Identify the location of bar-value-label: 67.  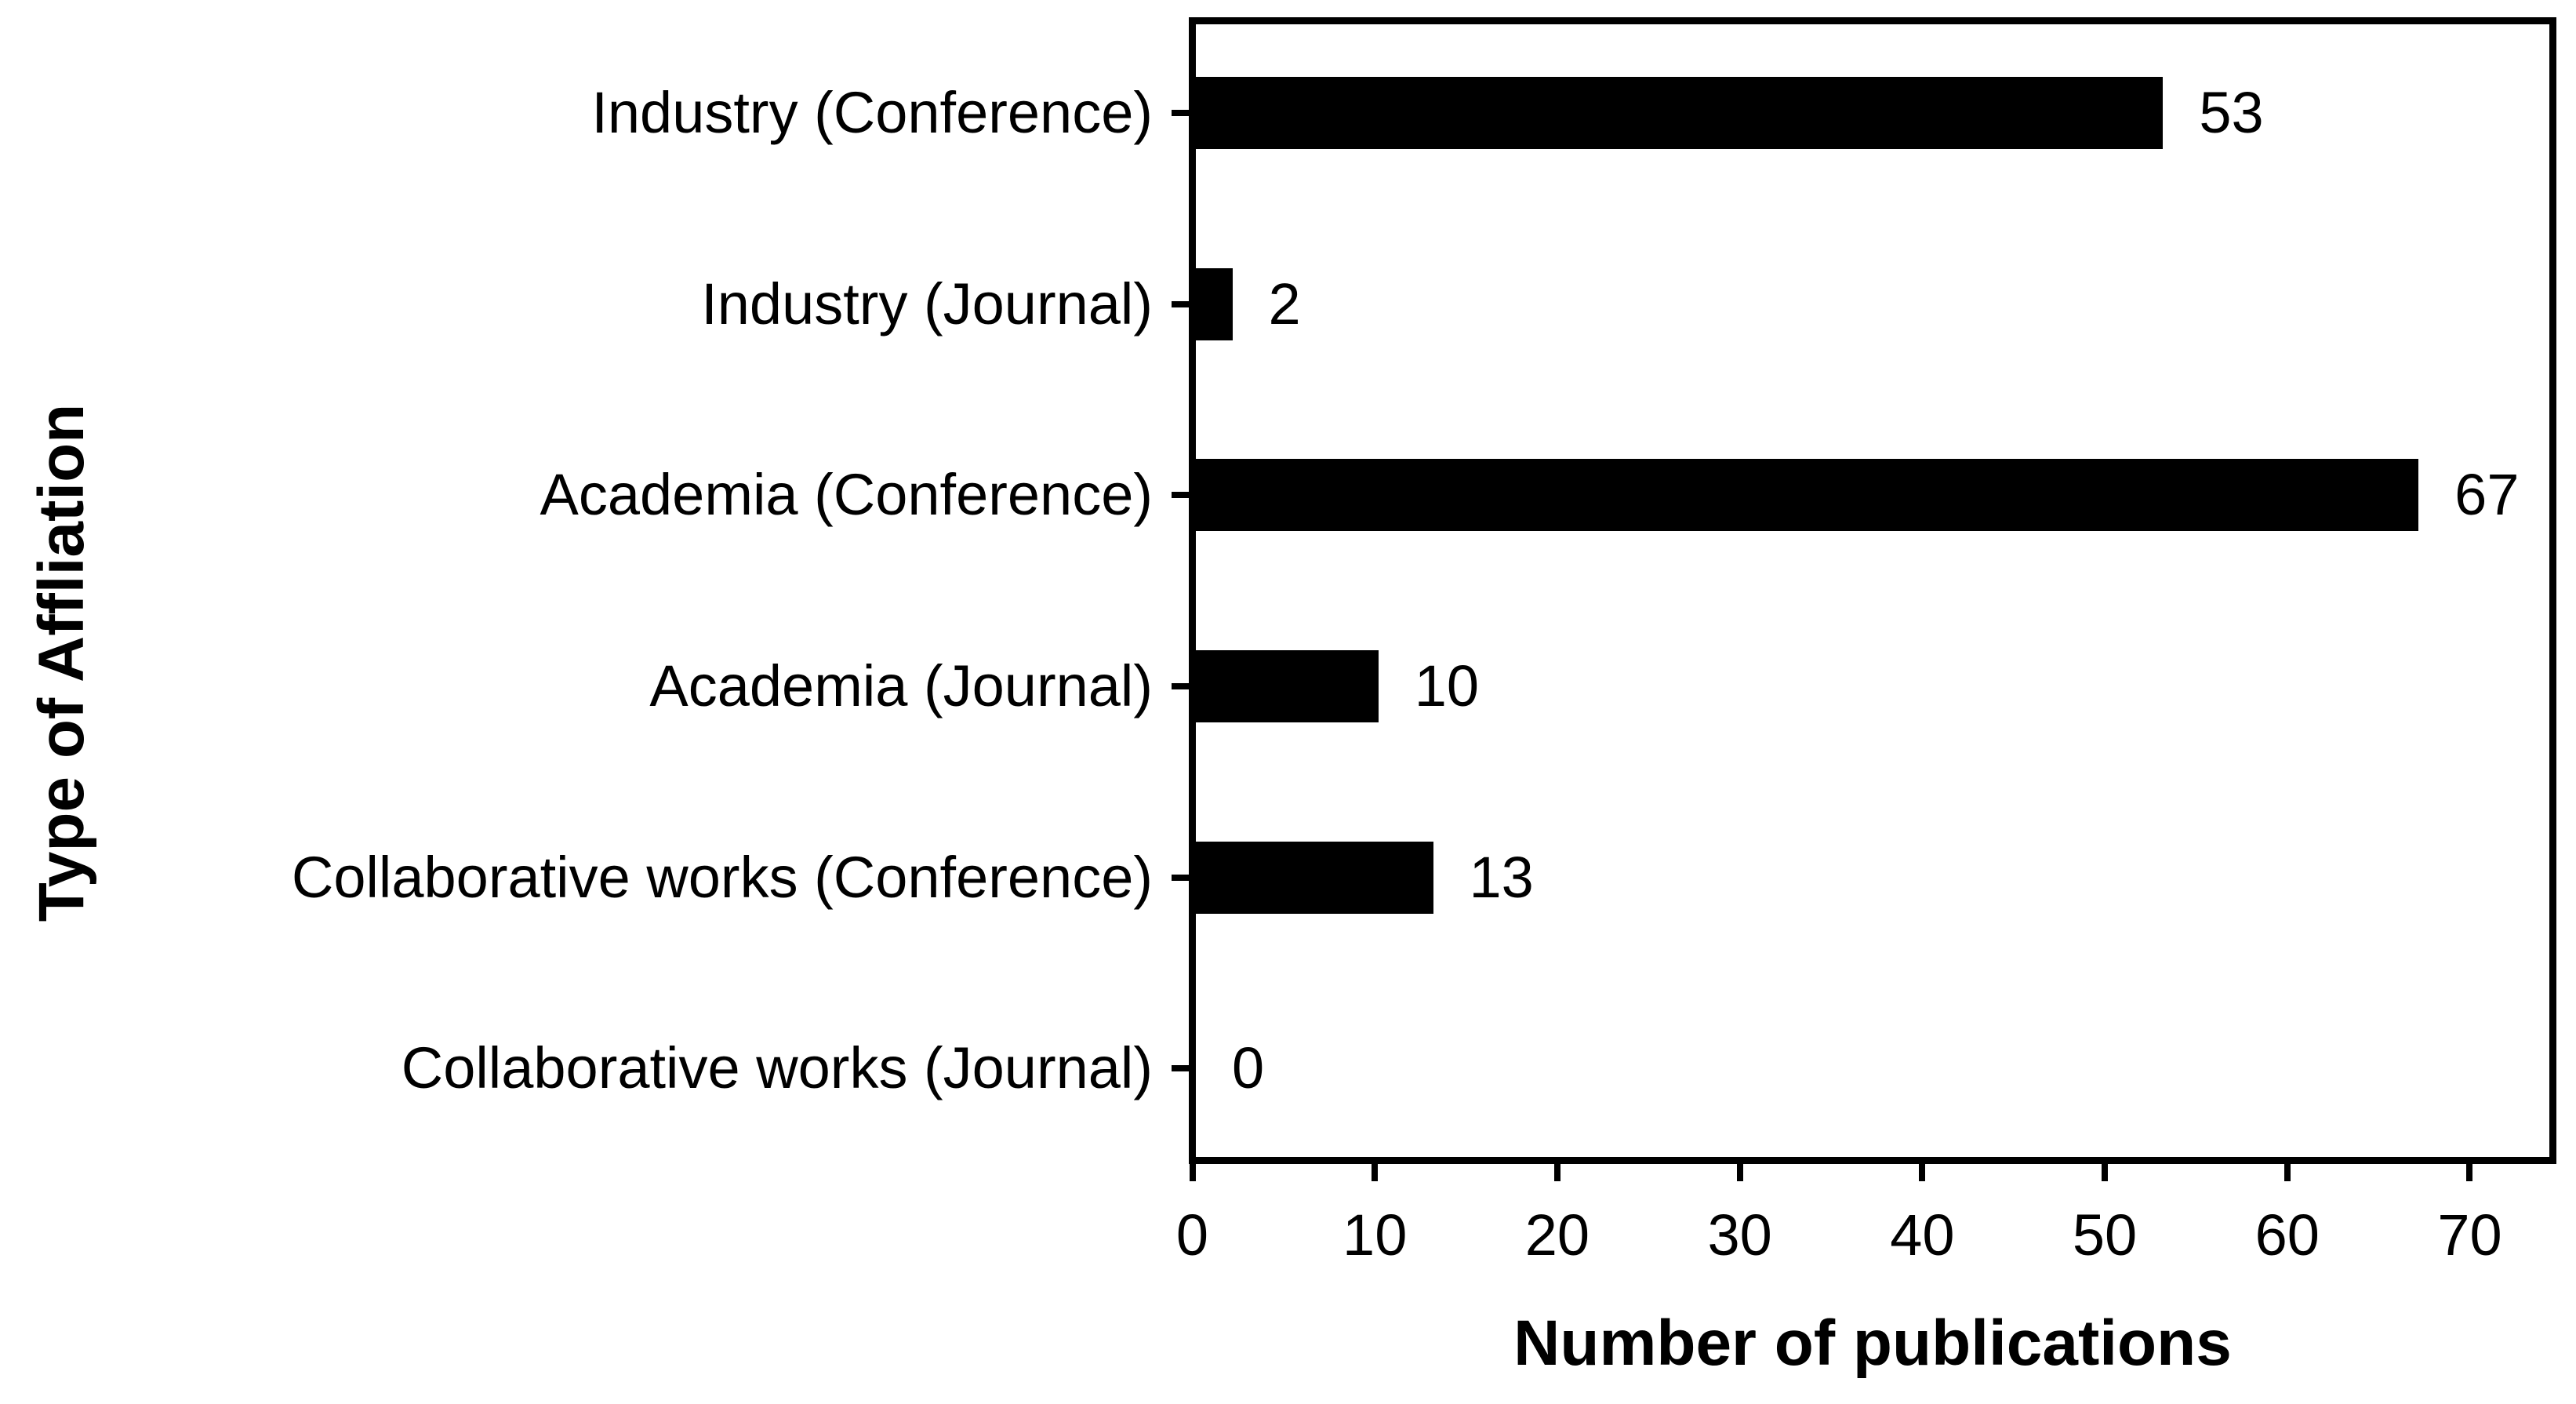
(2487, 495).